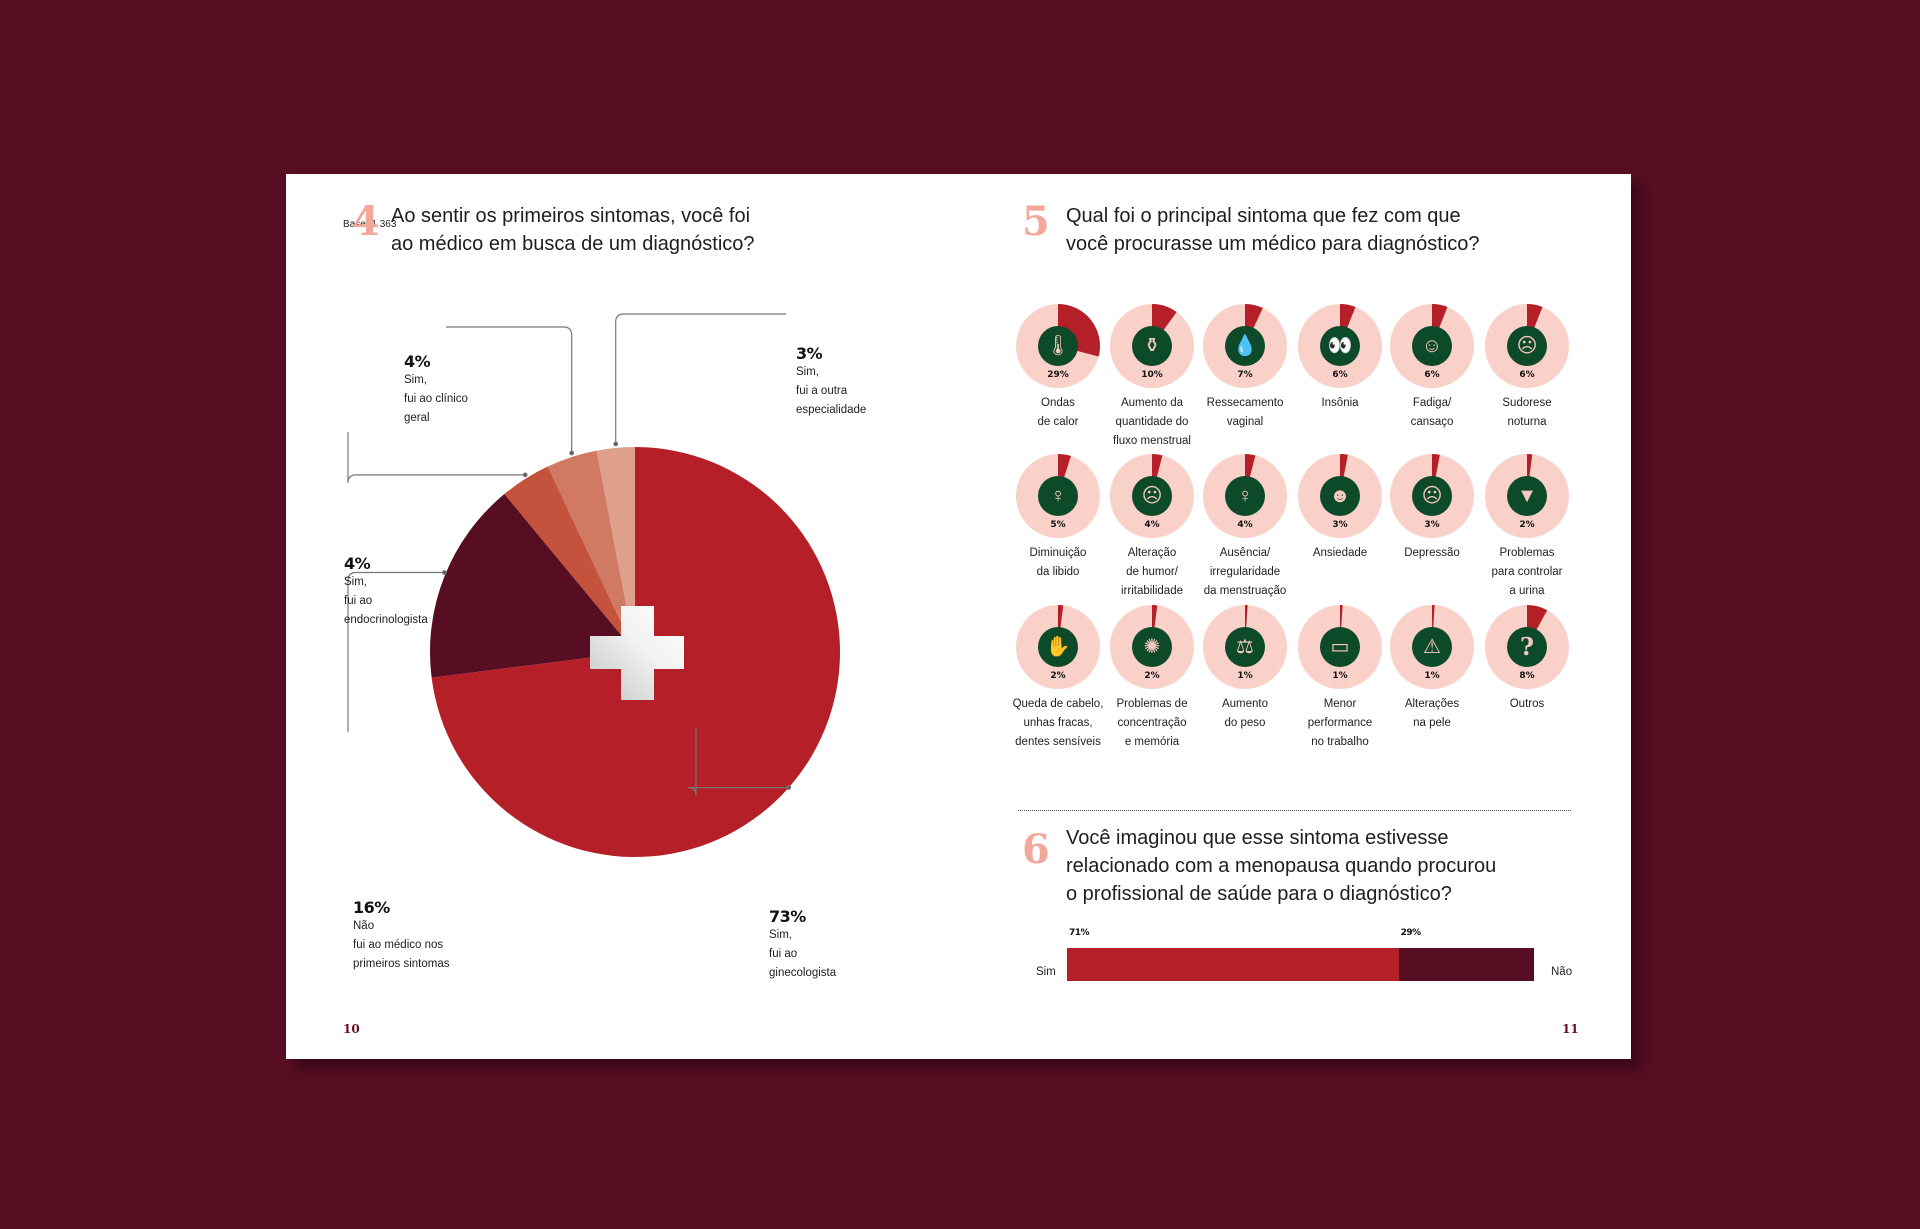 The image size is (1920, 1229). Describe the element at coordinates (1245, 413) in the screenshot. I see `symptom-label: Ressecamento vaginal` at that location.